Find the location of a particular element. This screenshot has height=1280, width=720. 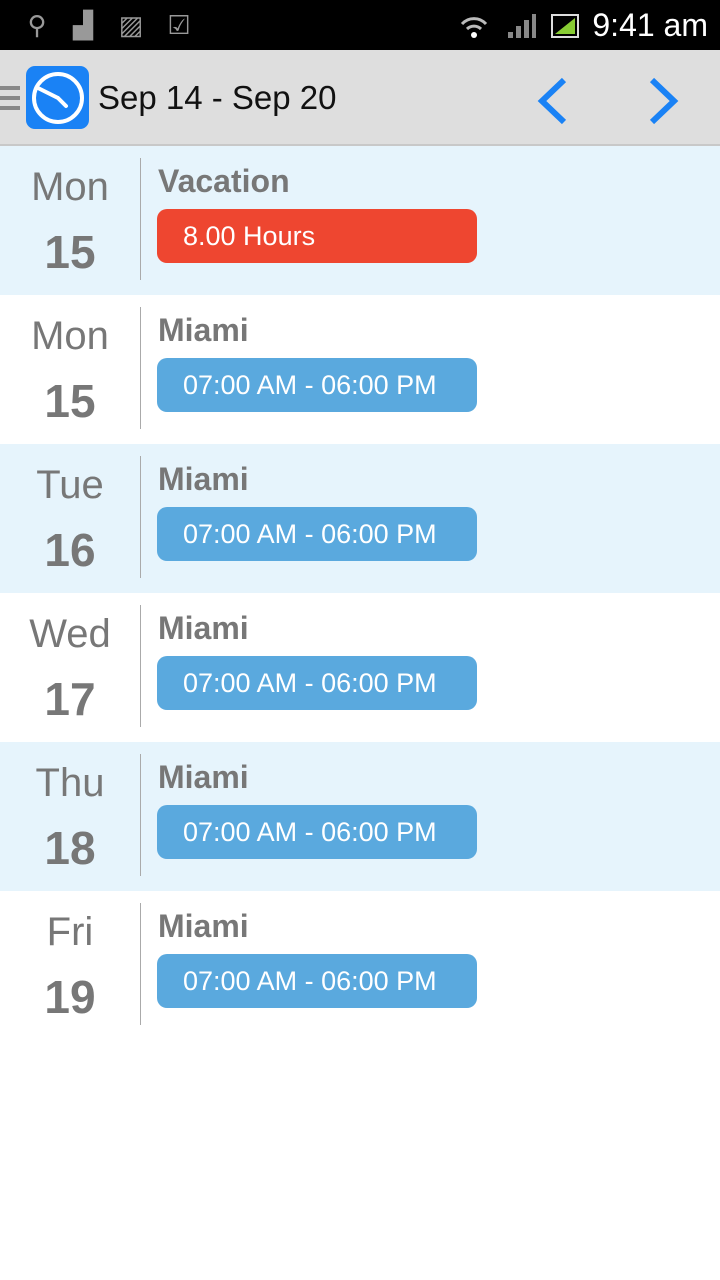

previous-week-button is located at coordinates (555, 101).